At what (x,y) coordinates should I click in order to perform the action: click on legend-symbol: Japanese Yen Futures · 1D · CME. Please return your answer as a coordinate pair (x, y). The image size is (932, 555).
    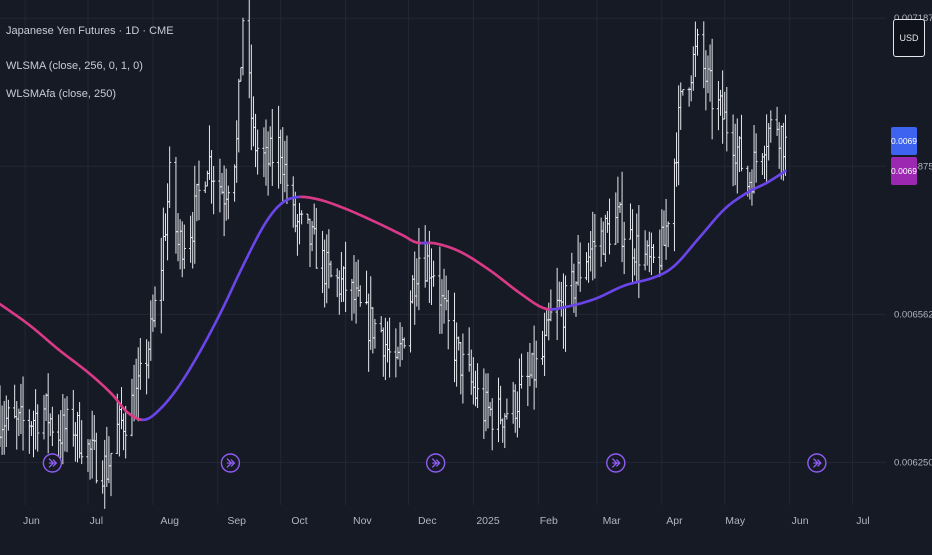
    Looking at the image, I should click on (90, 33).